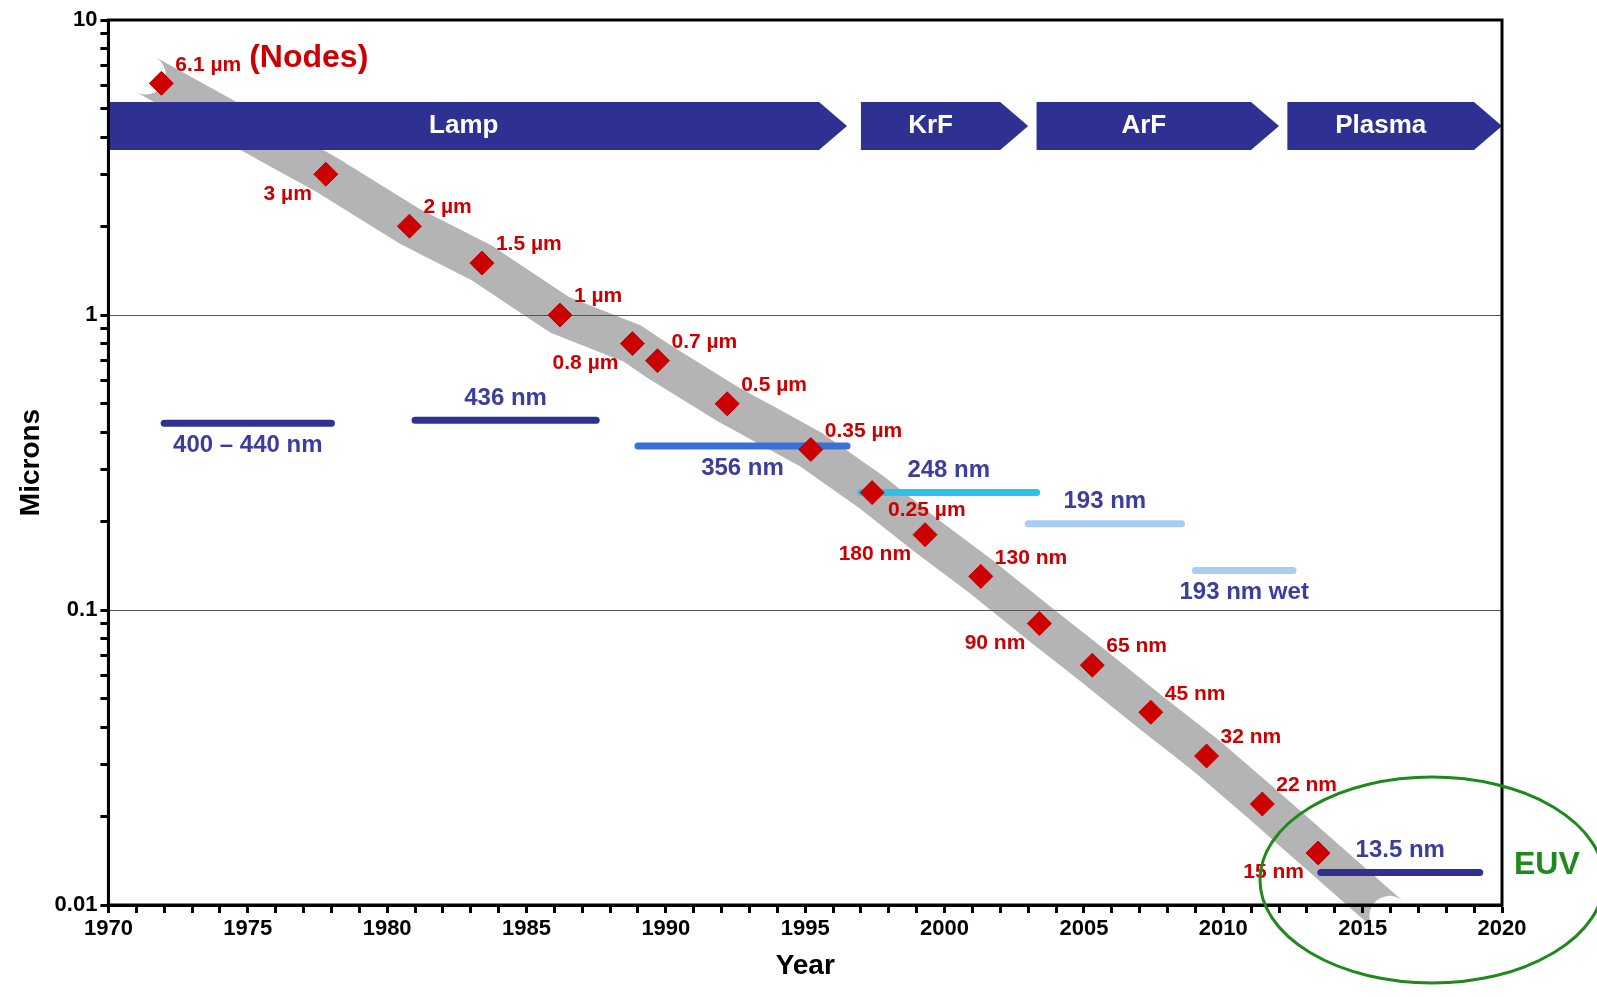 This screenshot has width=1597, height=997. Describe the element at coordinates (875, 552) in the screenshot. I see `annotation: 180 nm` at that location.